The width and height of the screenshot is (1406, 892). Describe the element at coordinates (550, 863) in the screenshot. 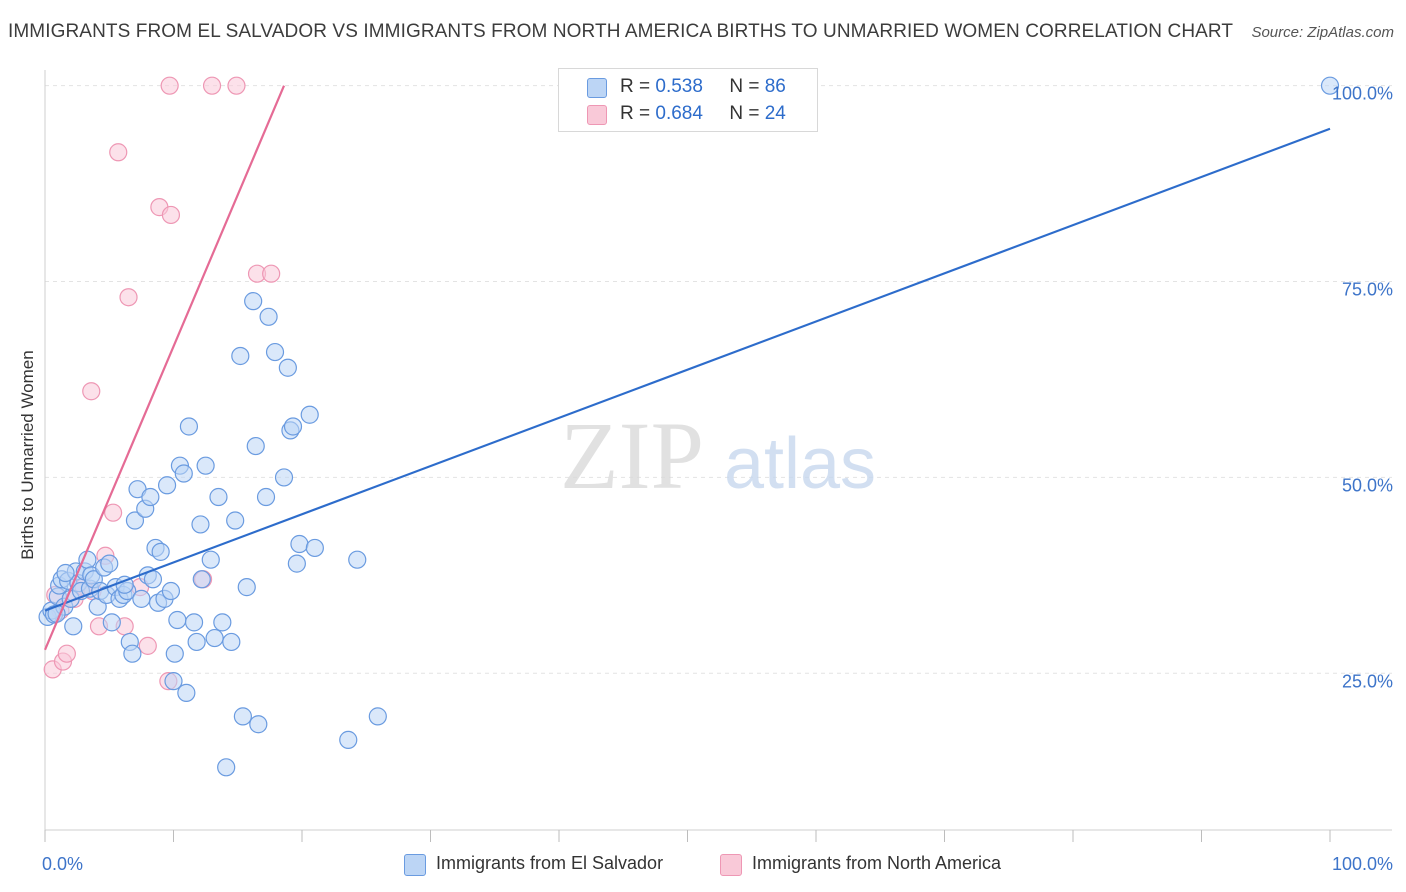

I see `bottom-legend-label: Immigrants from El Salvador` at that location.